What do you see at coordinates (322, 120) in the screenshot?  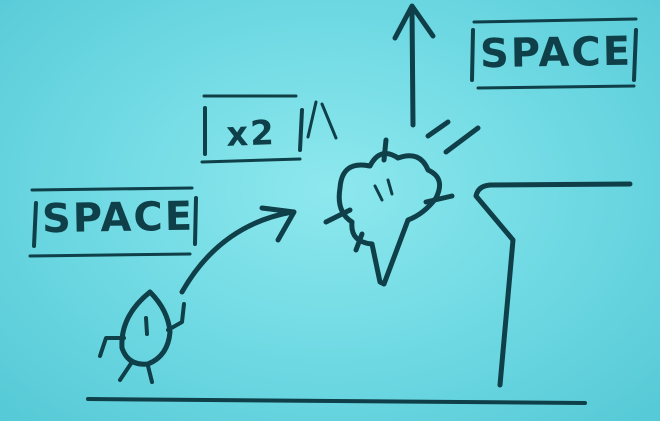 I see `motion-lines` at bounding box center [322, 120].